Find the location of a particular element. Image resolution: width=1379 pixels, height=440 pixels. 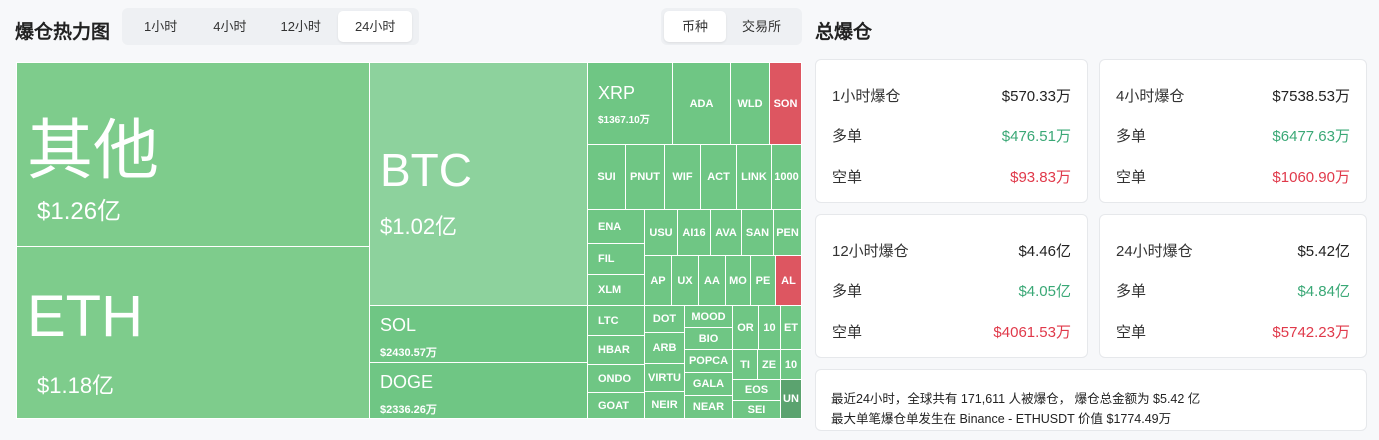

tile-ena: ENA is located at coordinates (616, 226).